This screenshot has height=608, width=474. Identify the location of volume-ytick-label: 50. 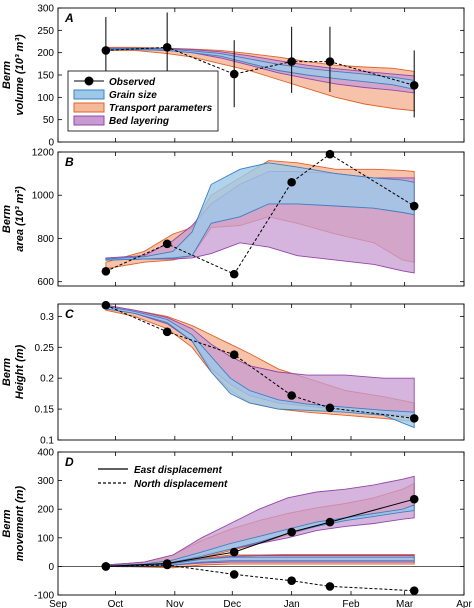
(49, 120).